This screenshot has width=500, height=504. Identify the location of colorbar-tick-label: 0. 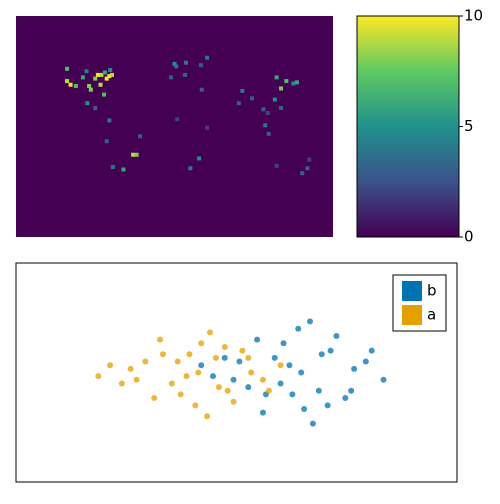
(469, 237).